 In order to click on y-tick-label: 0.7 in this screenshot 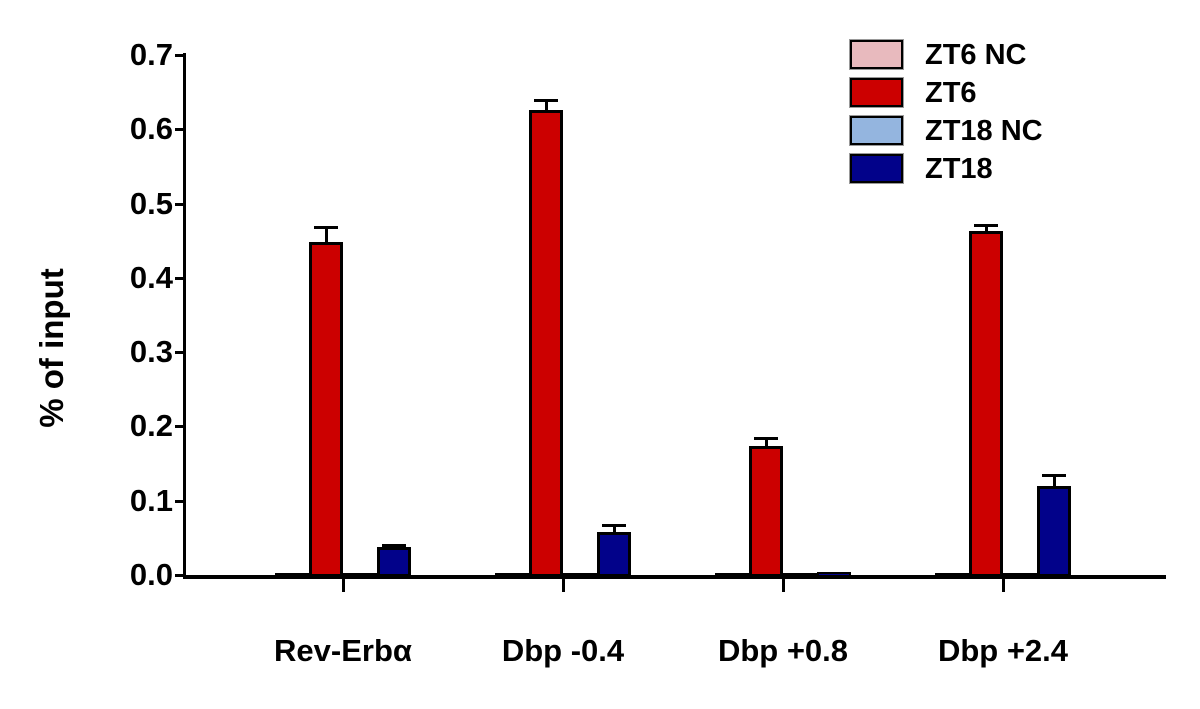, I will do `click(151, 54)`.